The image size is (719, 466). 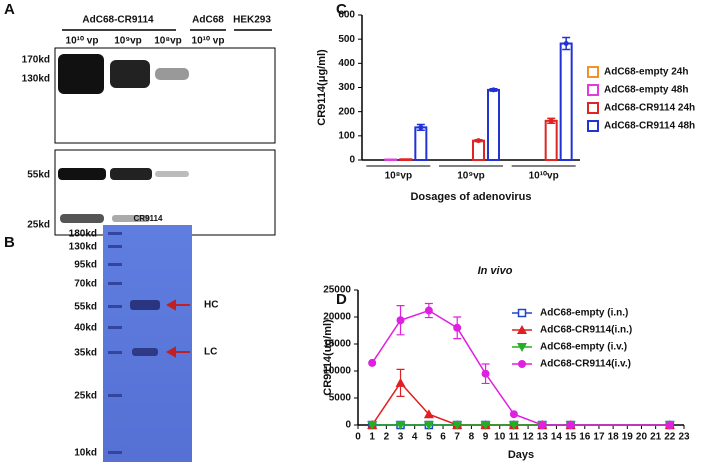 What do you see at coordinates (346, 135) in the screenshot?
I see `y-tick-label: 100` at bounding box center [346, 135].